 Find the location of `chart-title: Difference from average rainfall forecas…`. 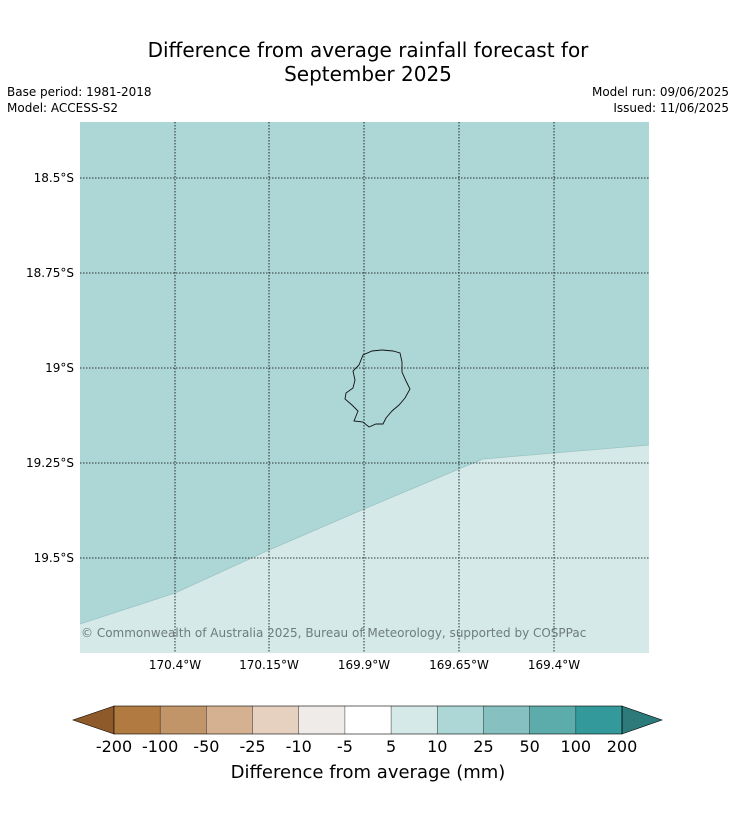

chart-title: Difference from average rainfall forecas… is located at coordinates (368, 62).